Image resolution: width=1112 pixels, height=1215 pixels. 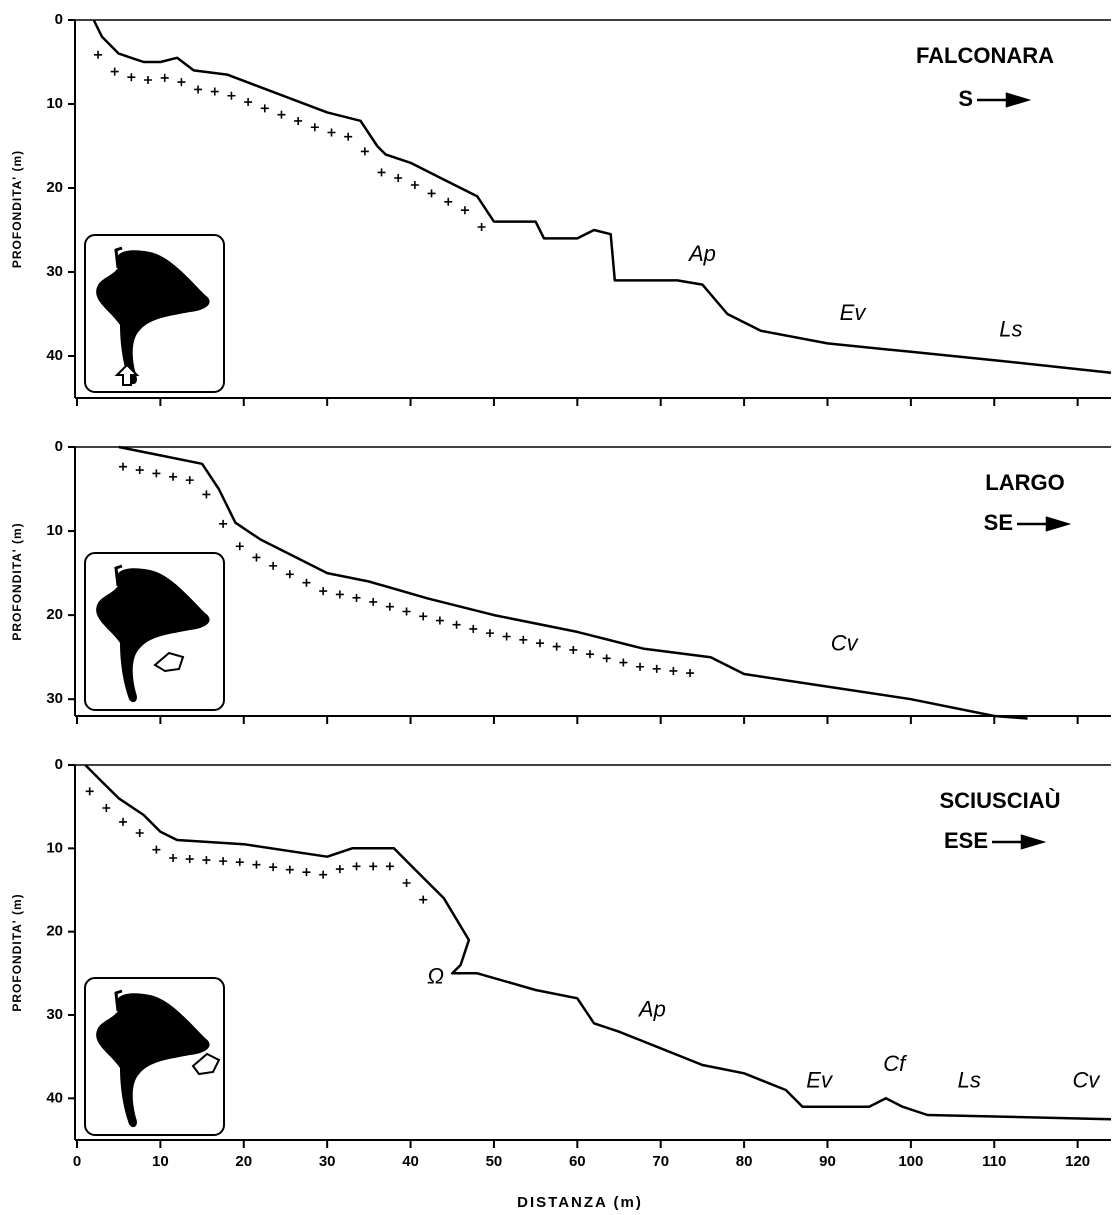 I want to click on x-tick-label: 90, so click(x=827, y=1161).